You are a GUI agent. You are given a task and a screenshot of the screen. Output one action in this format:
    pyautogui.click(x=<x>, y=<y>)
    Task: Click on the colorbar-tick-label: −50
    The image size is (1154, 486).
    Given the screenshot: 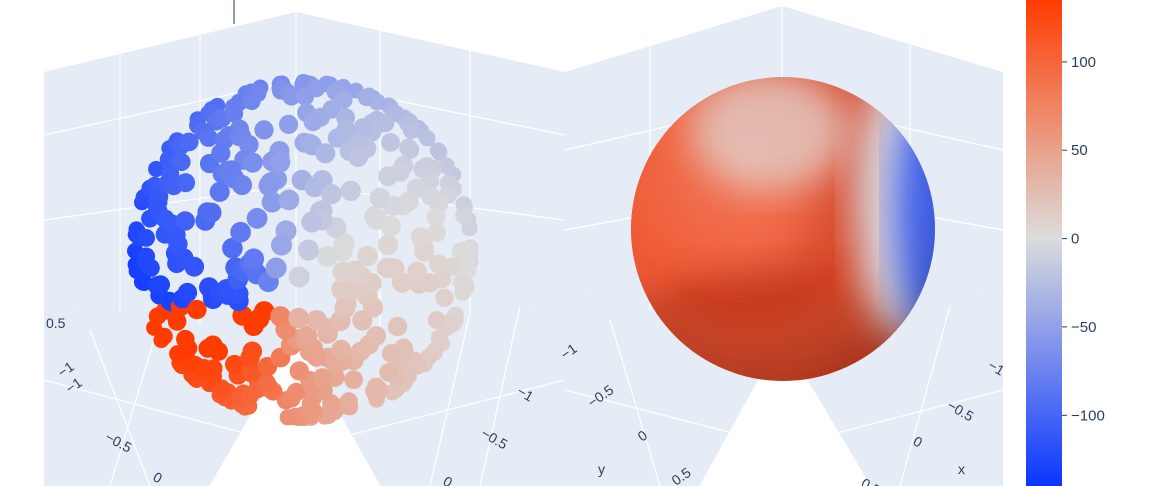 What is the action you would take?
    pyautogui.click(x=1083, y=327)
    